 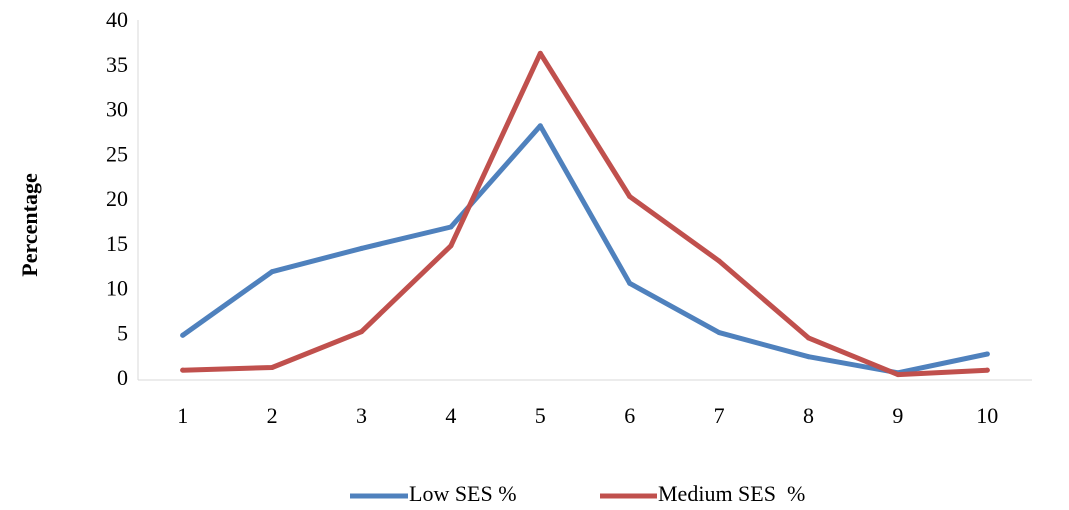 What do you see at coordinates (182, 415) in the screenshot?
I see `x-tick-label: 1` at bounding box center [182, 415].